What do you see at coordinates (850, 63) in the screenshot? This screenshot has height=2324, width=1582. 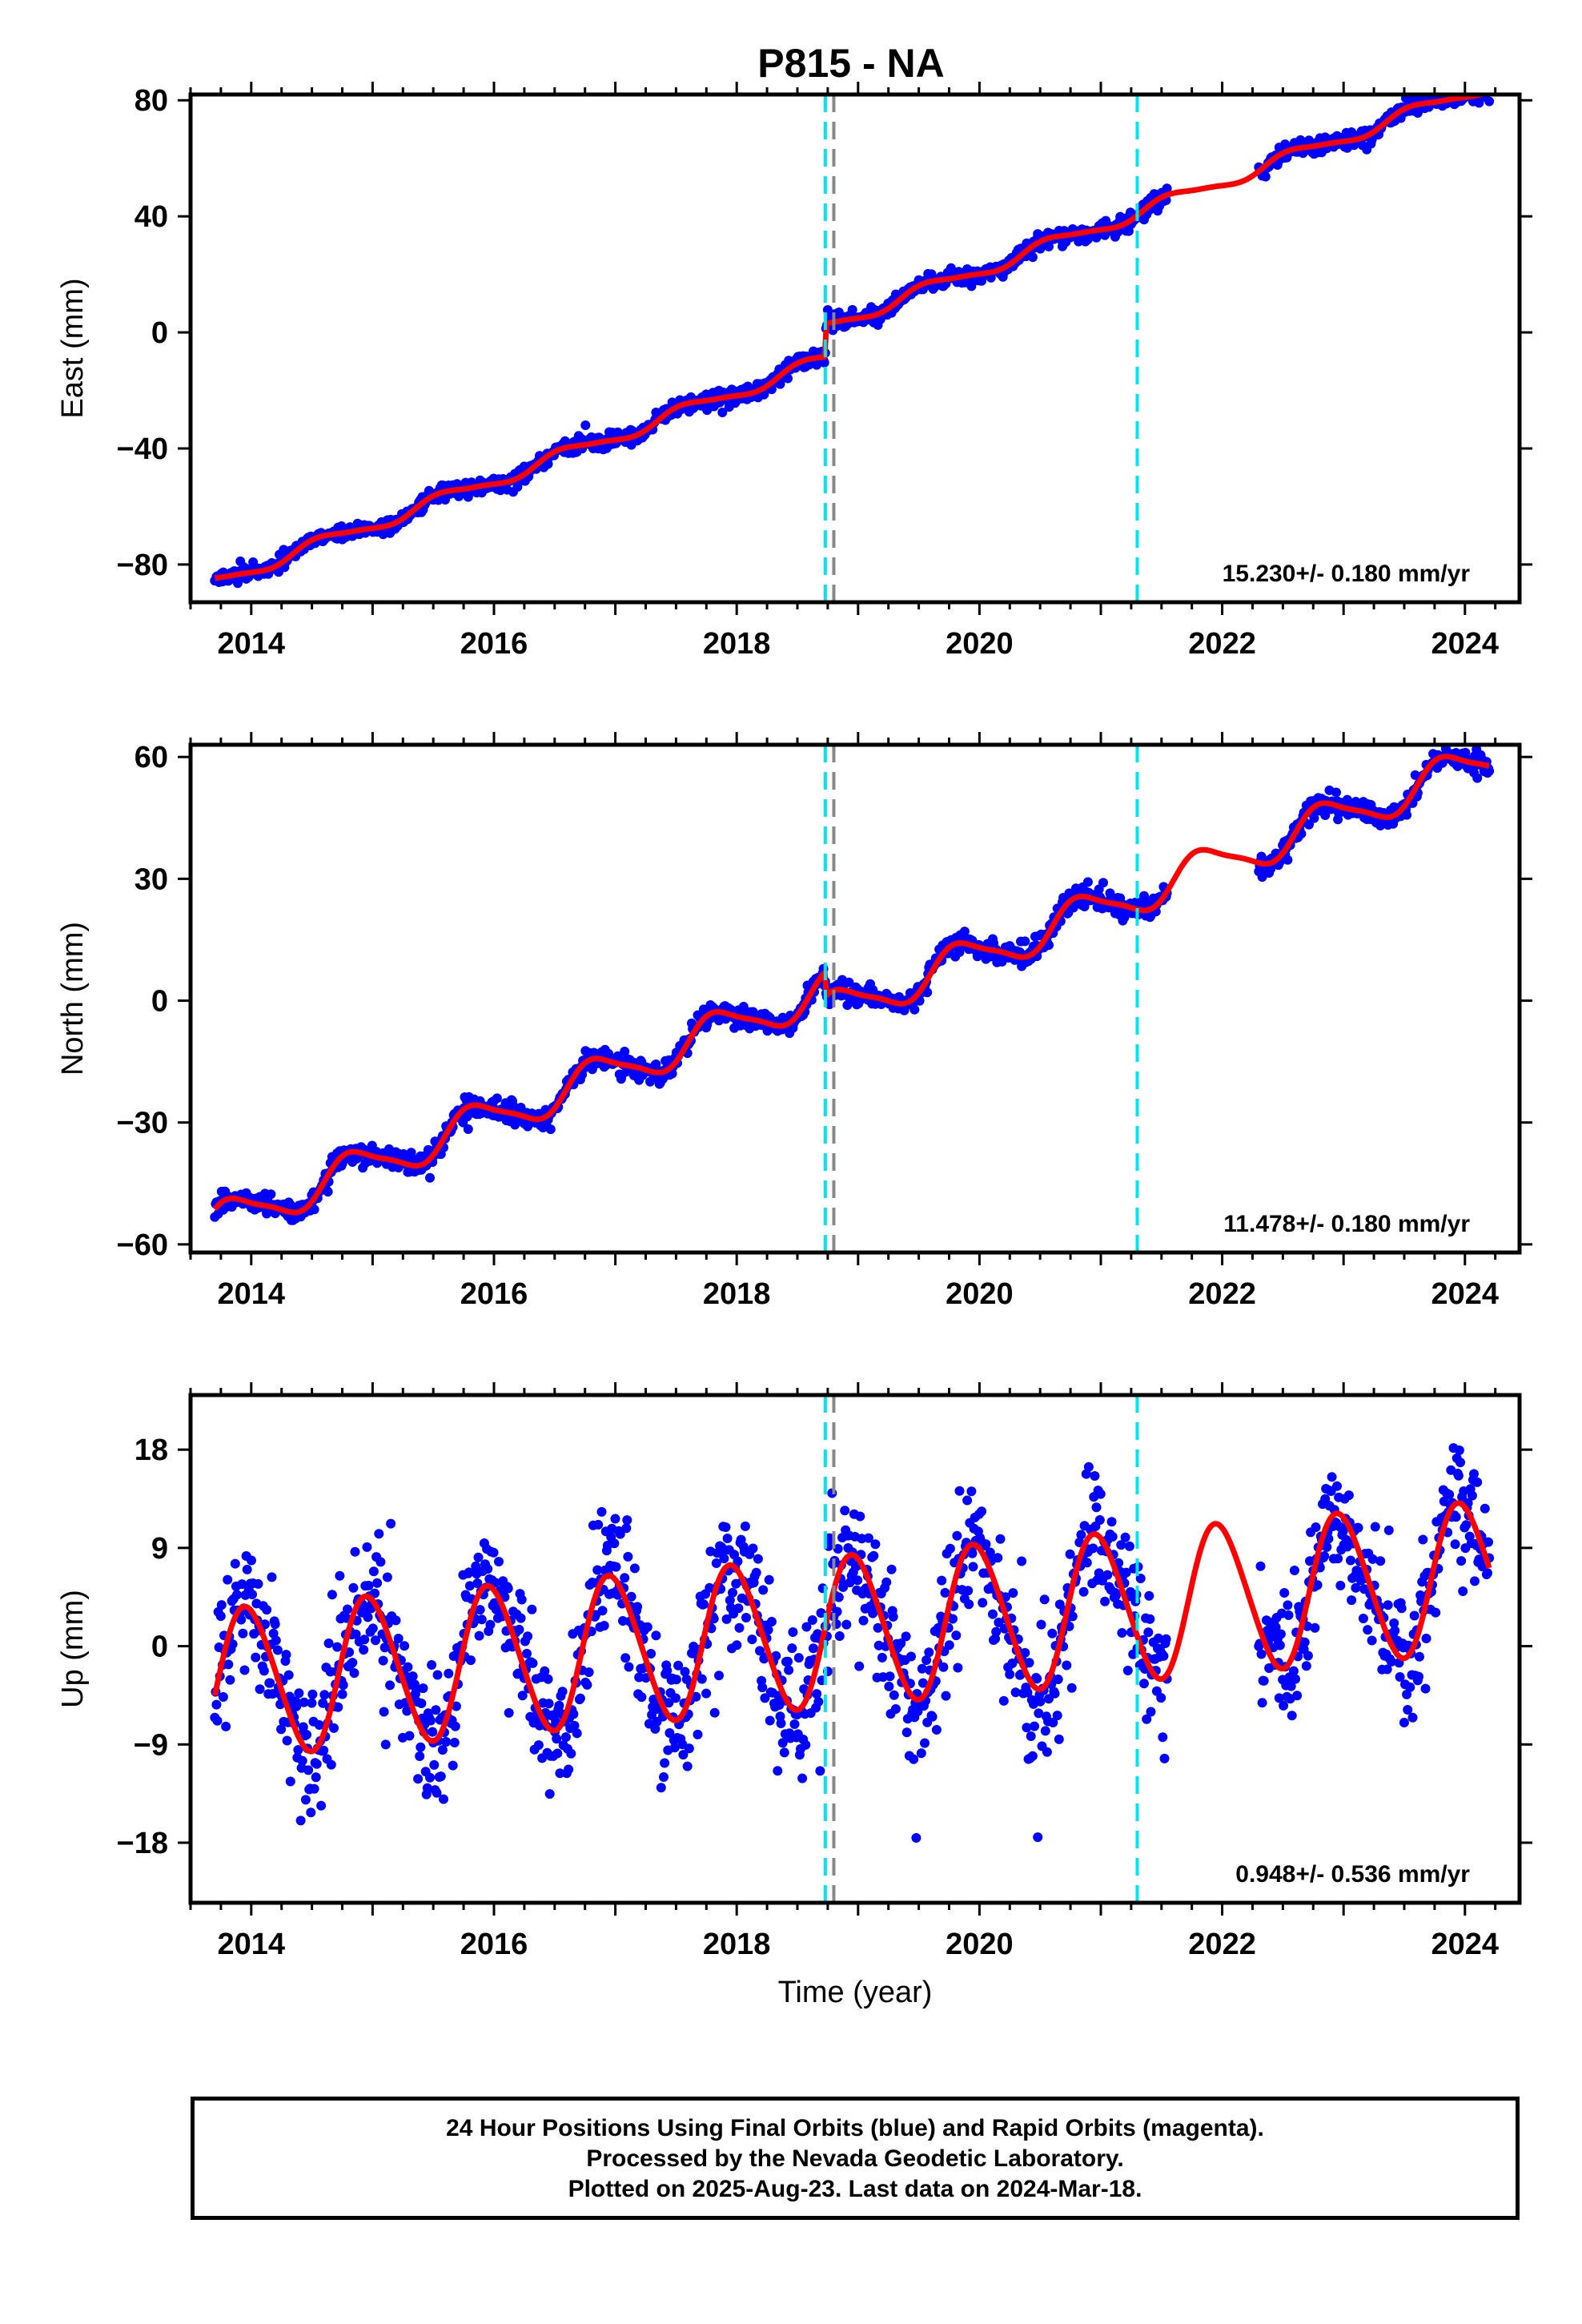 I see `figure-title: P815 - NA` at bounding box center [850, 63].